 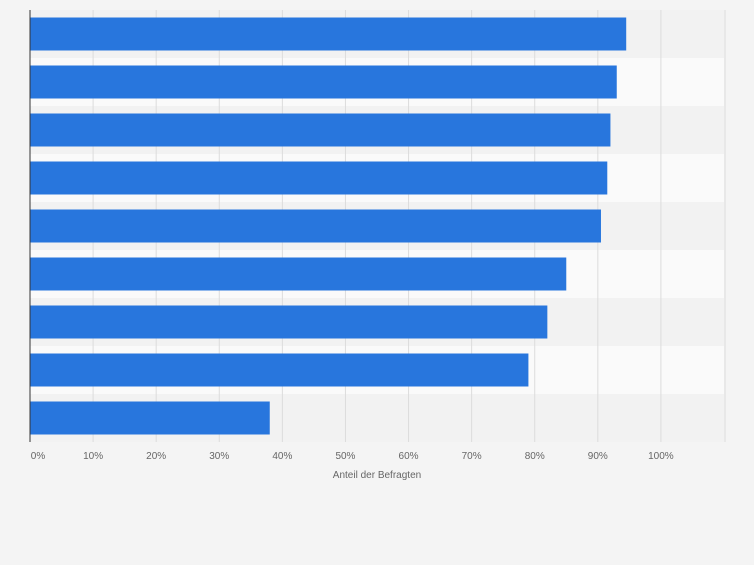 I want to click on x-tick-label: 80%, so click(x=535, y=456).